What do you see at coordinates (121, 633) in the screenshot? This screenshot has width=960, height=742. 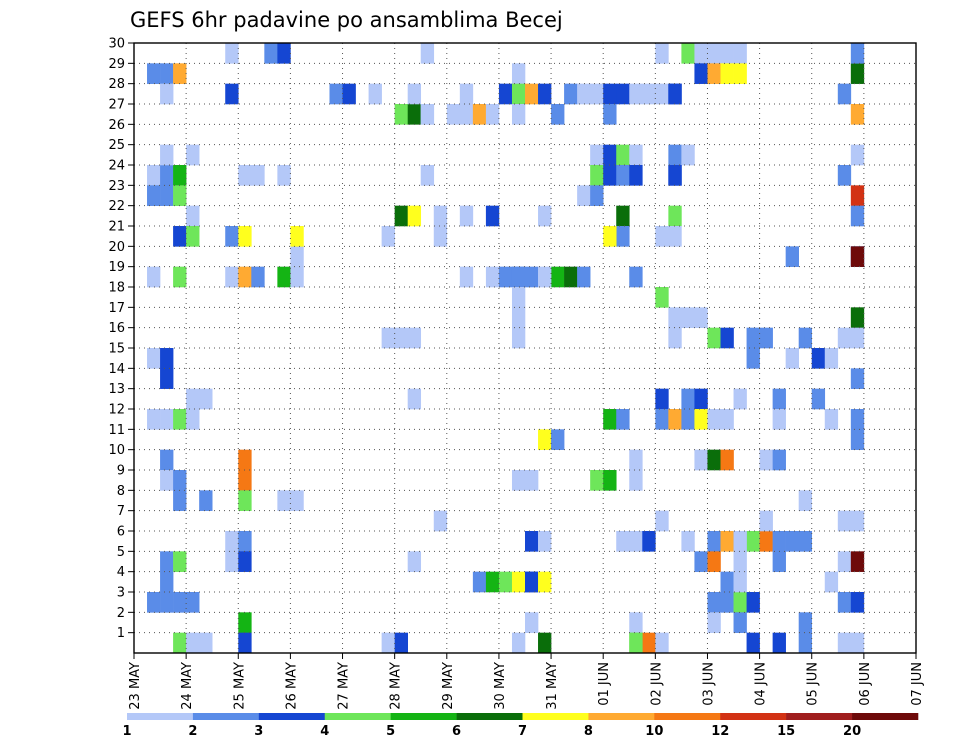 I see `y-tick-label: 1` at bounding box center [121, 633].